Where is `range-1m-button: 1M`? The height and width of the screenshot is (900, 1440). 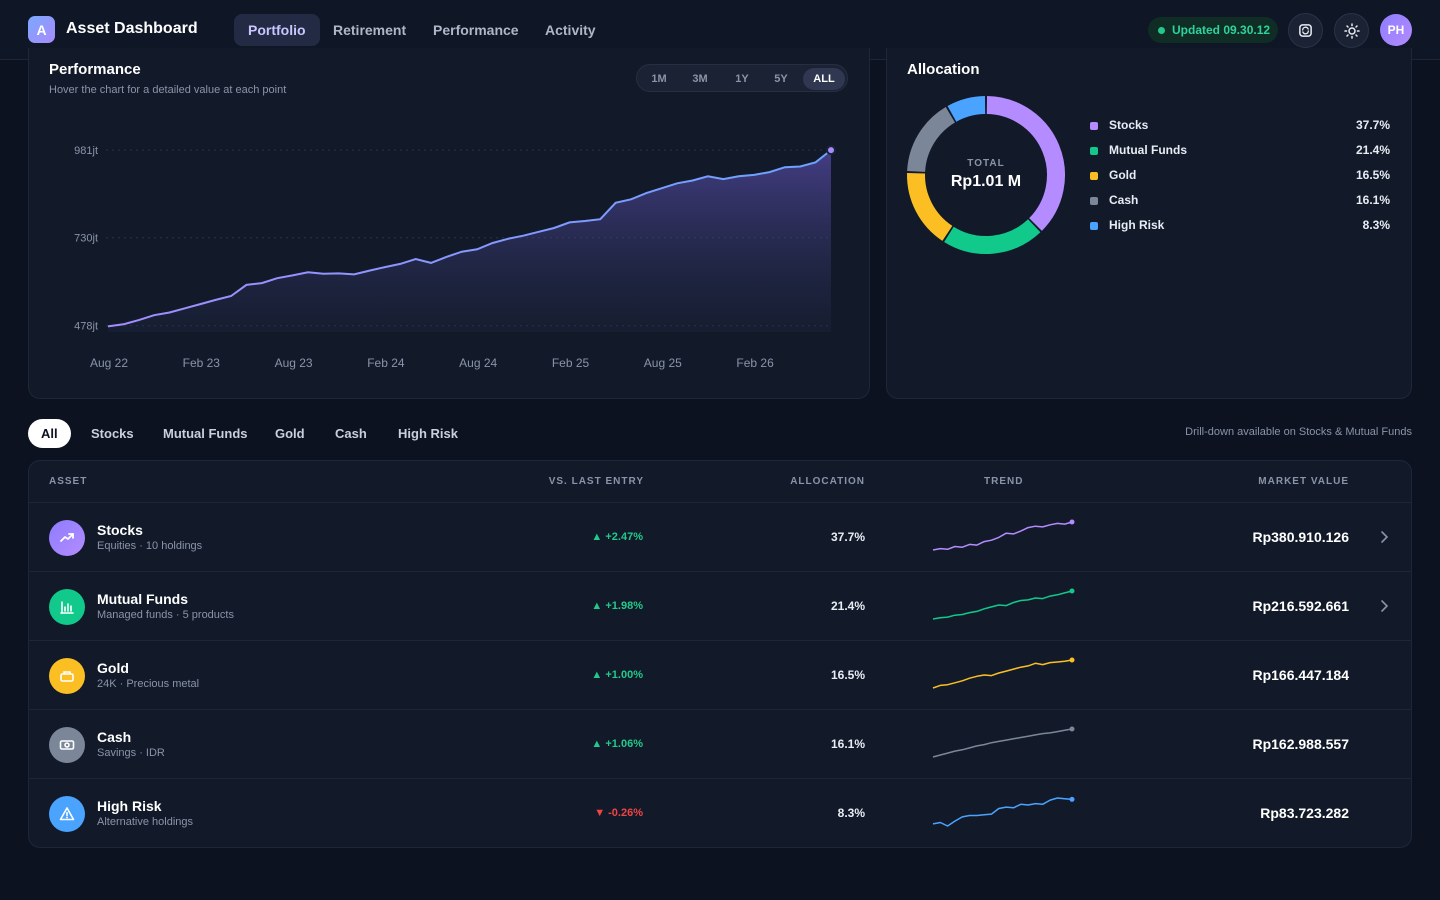
range-1m-button: 1M is located at coordinates (659, 79).